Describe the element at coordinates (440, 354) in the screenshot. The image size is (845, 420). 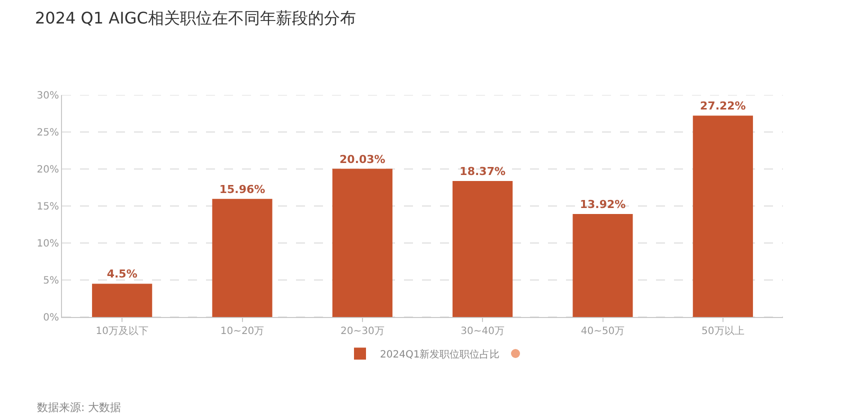
I see `legend-label: 2024Q1新发职位职位占比` at that location.